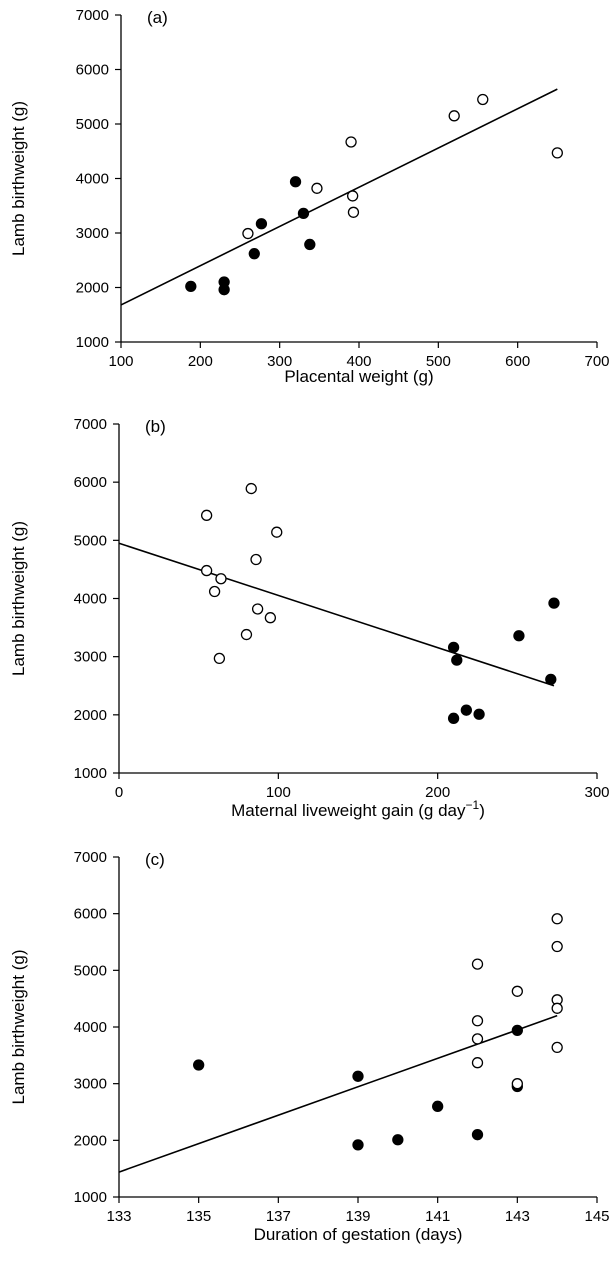 This screenshot has width=611, height=1267. What do you see at coordinates (482, 810) in the screenshot?
I see `x-axis-title-tail: )` at bounding box center [482, 810].